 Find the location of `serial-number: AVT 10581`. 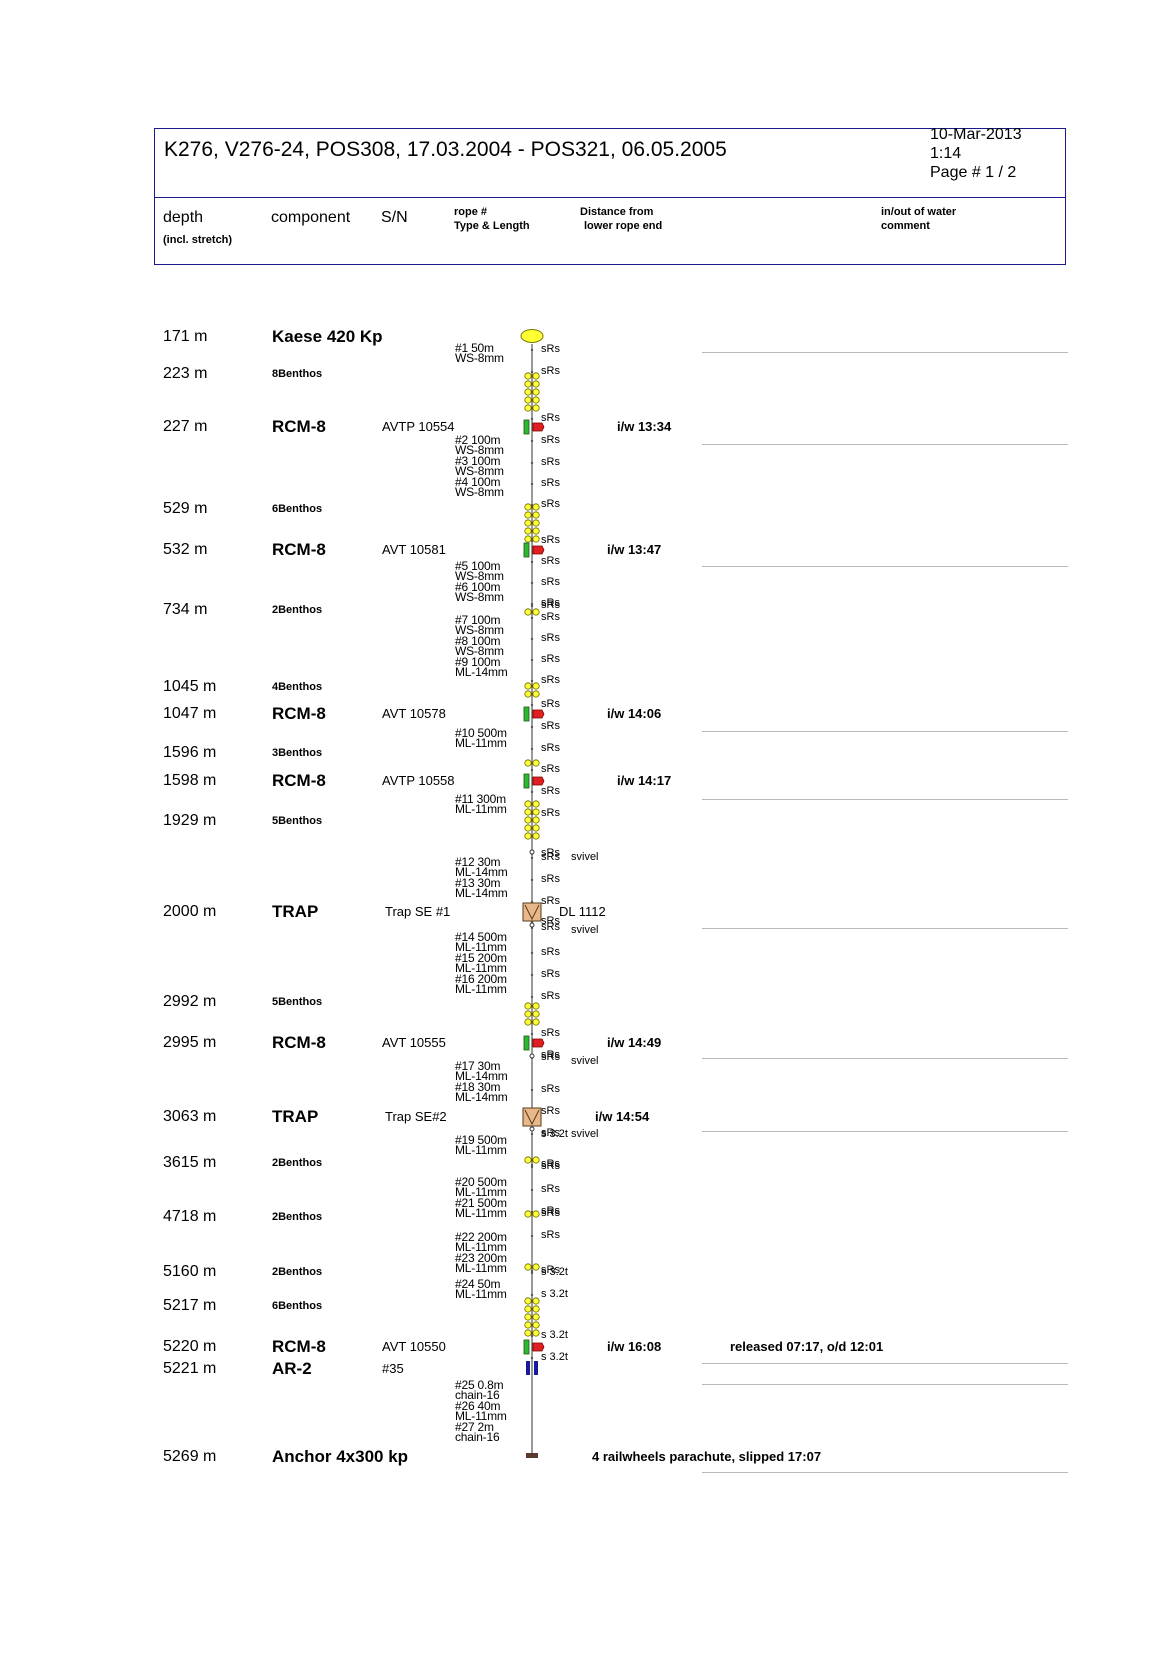

serial-number: AVT 10581 is located at coordinates (414, 549).